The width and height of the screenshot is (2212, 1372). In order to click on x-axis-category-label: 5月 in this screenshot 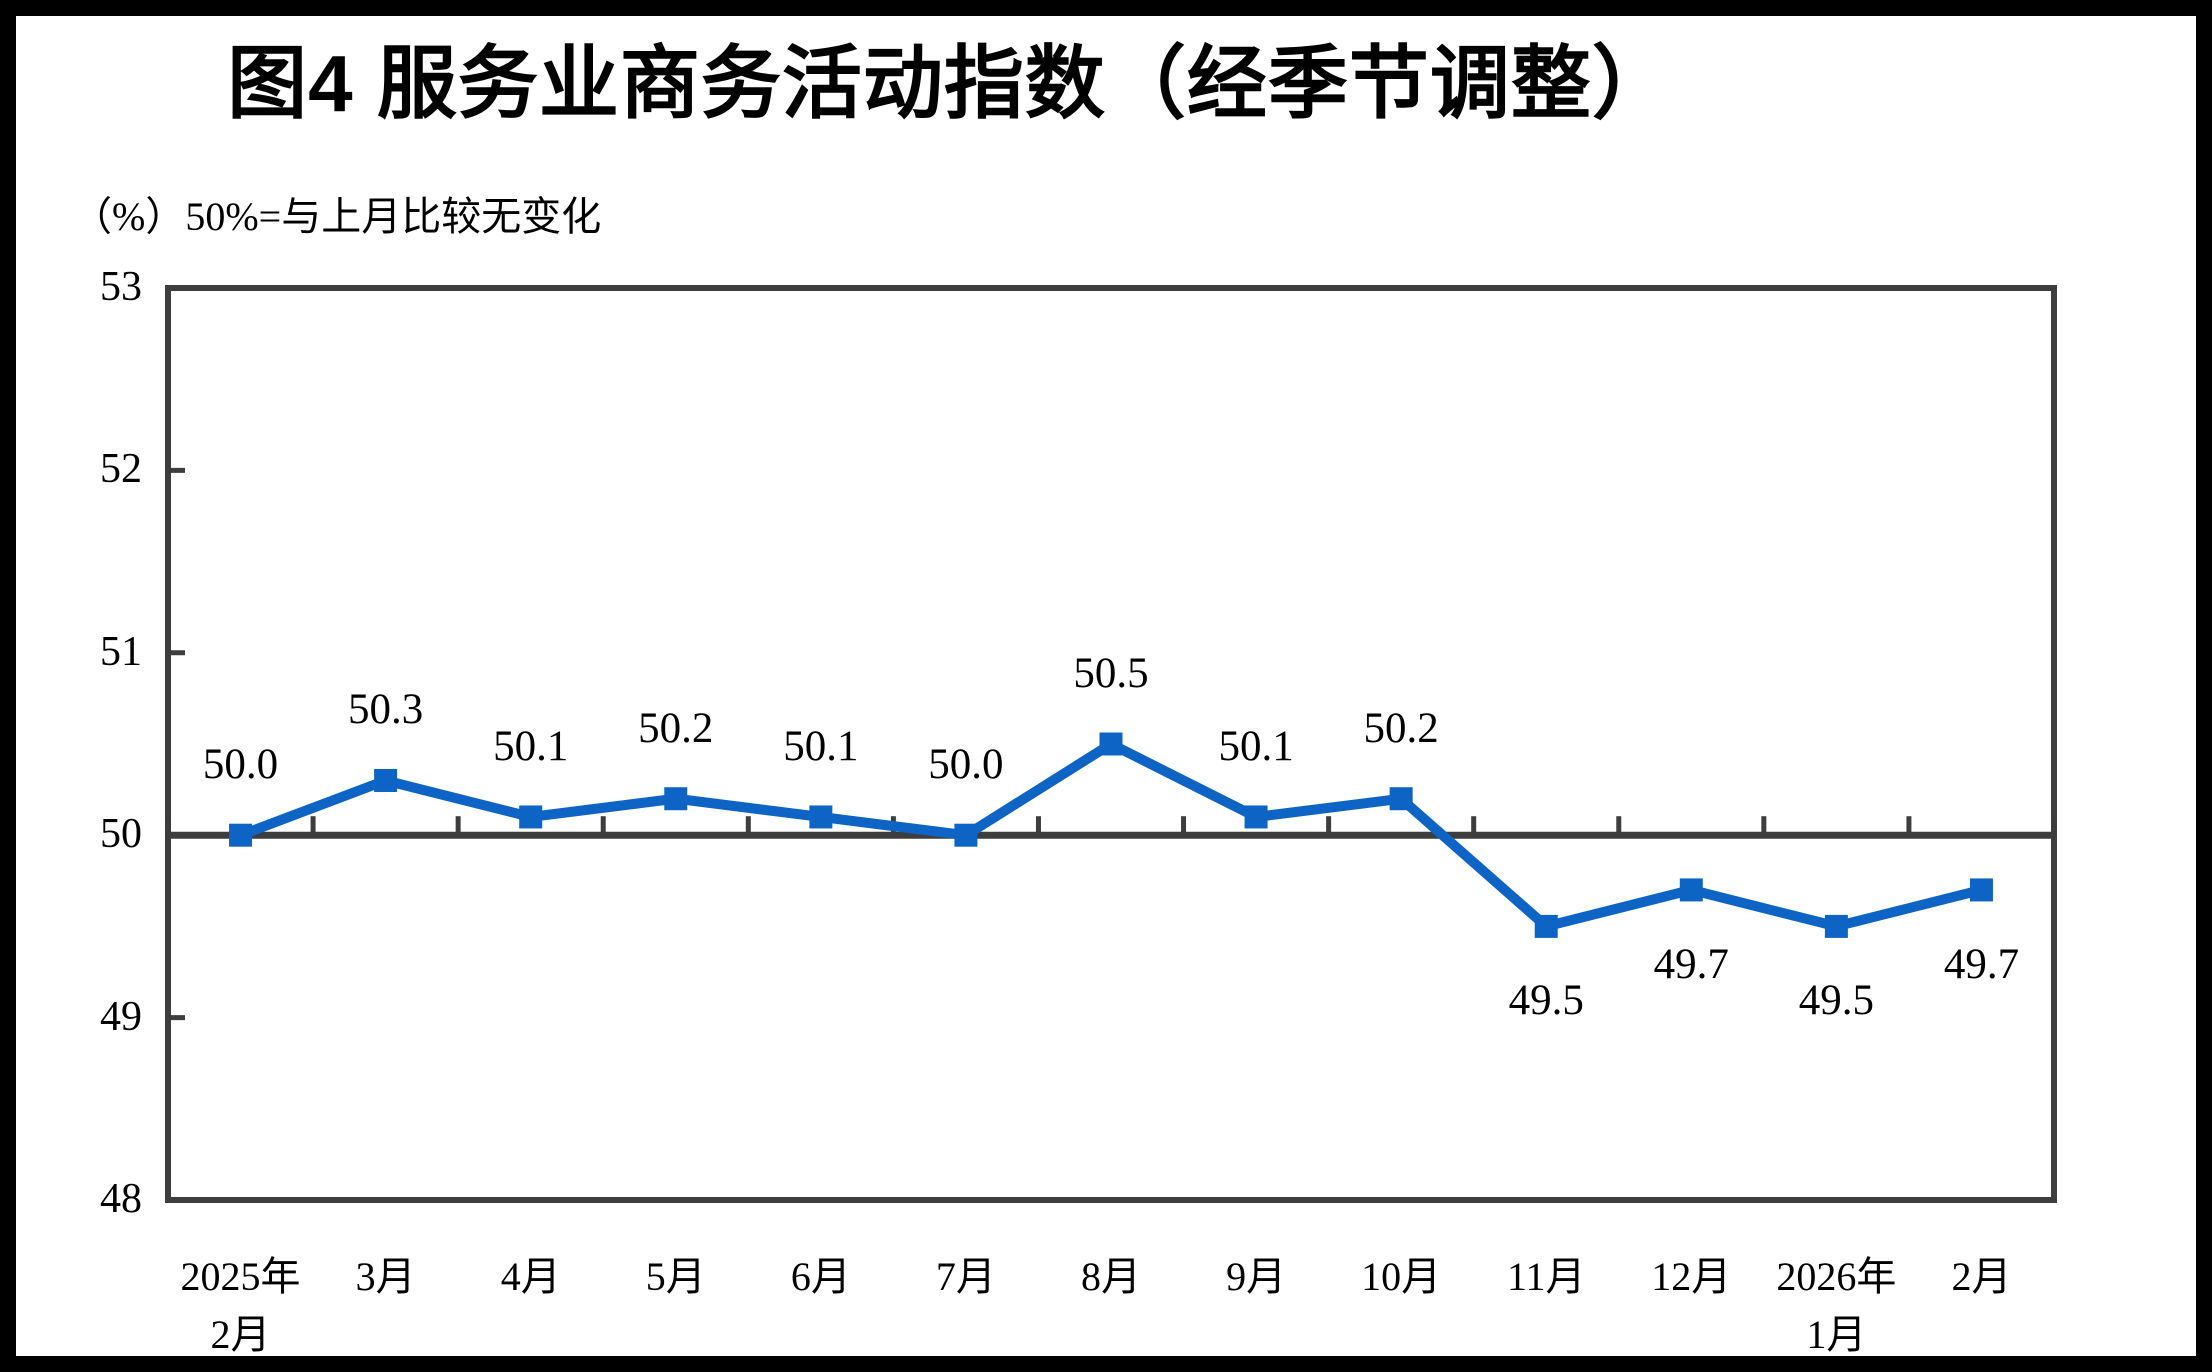, I will do `click(675, 1276)`.